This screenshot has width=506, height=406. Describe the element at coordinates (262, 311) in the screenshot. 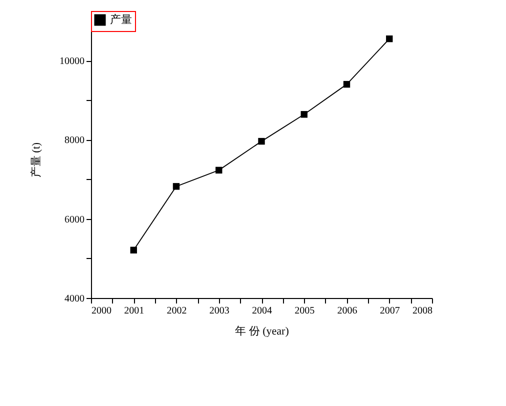

I see `x-tick-label: 2004` at that location.